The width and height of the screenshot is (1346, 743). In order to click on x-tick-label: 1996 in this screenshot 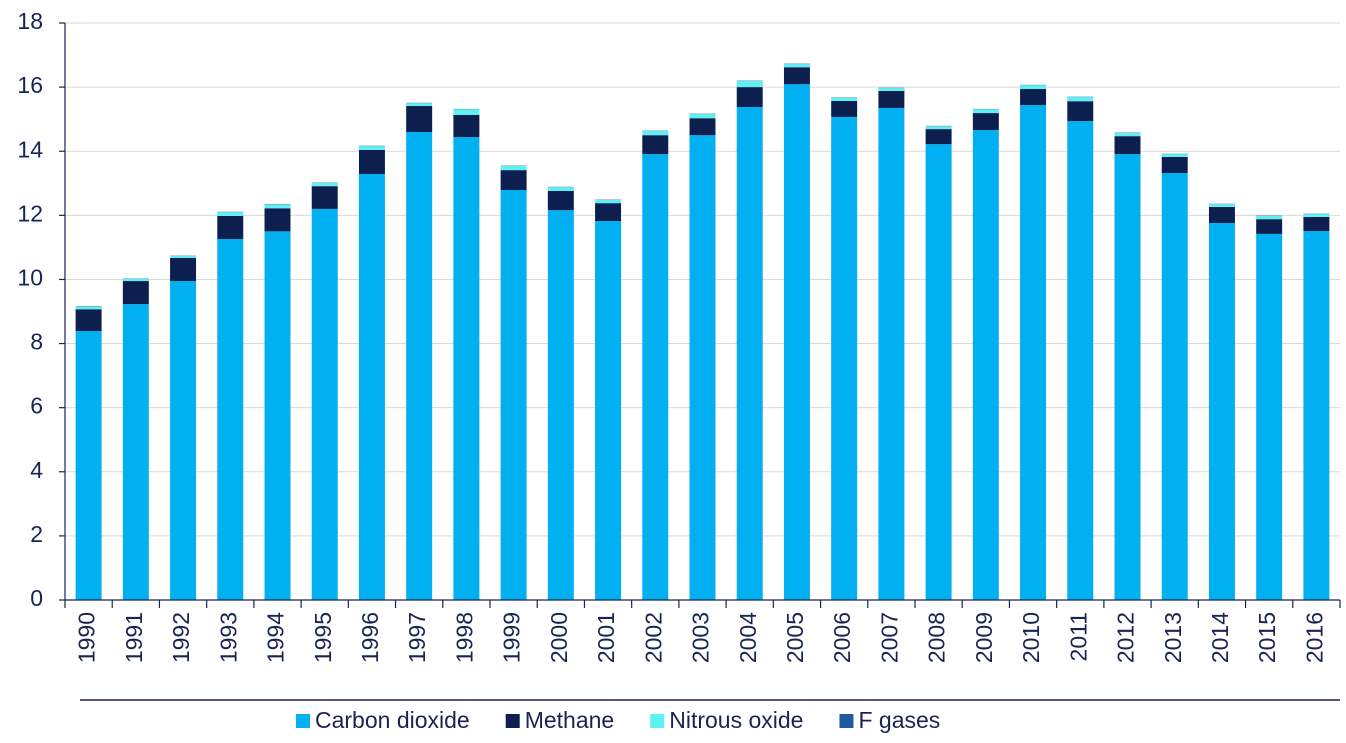, I will do `click(370, 637)`.